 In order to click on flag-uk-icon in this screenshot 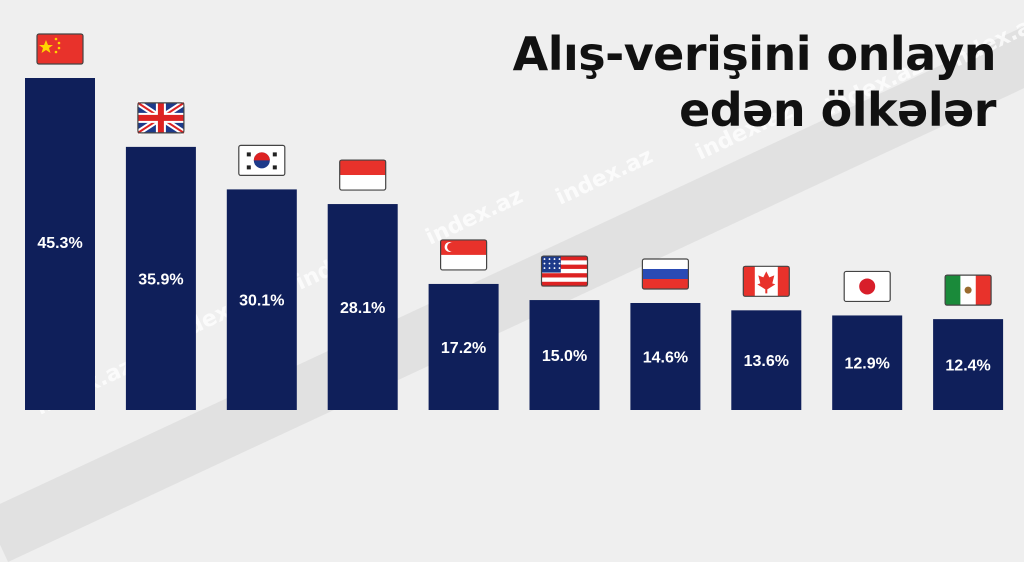, I will do `click(161, 118)`.